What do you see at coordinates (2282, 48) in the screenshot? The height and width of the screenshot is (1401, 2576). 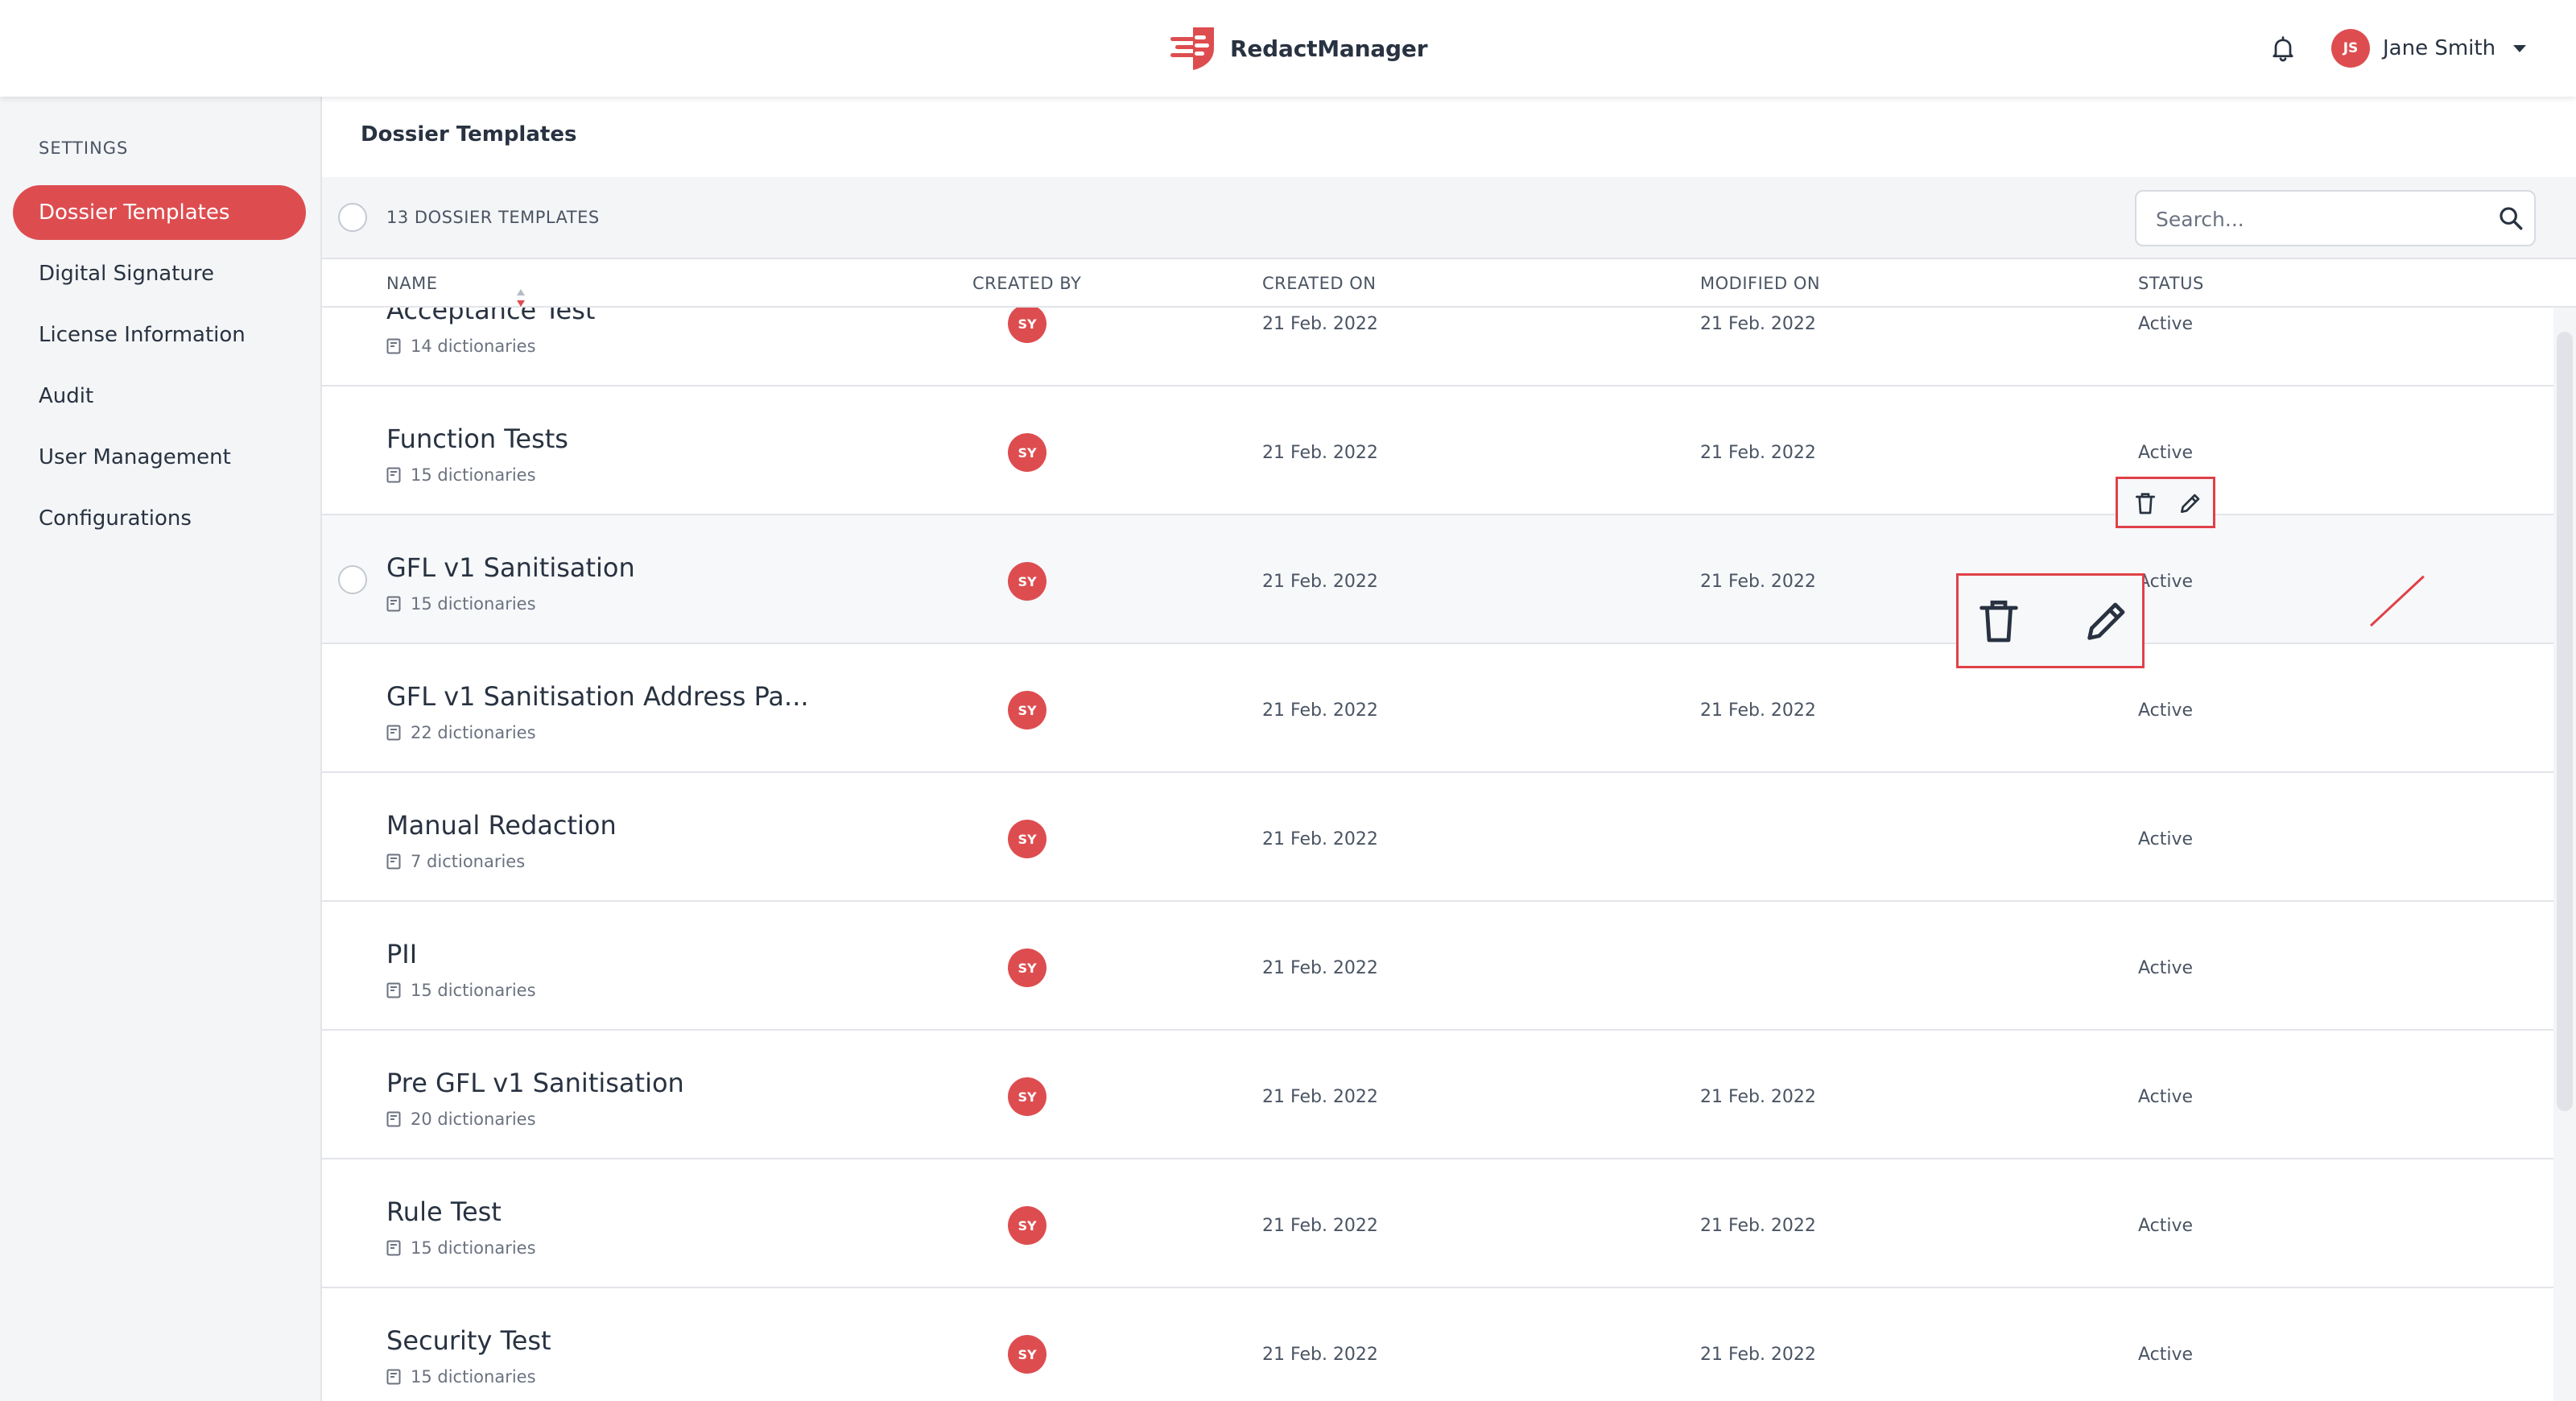 I see `bell-icon` at bounding box center [2282, 48].